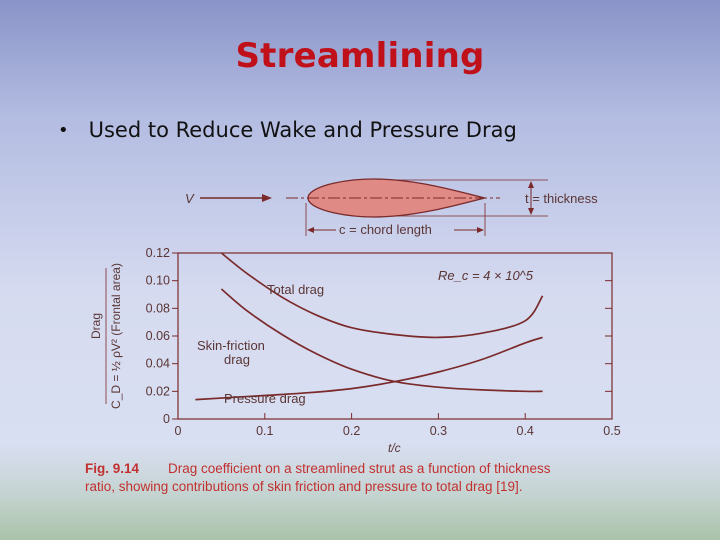 The image size is (720, 540). Describe the element at coordinates (310, 230) in the screenshot. I see `chord-arrow-left-icon` at that location.